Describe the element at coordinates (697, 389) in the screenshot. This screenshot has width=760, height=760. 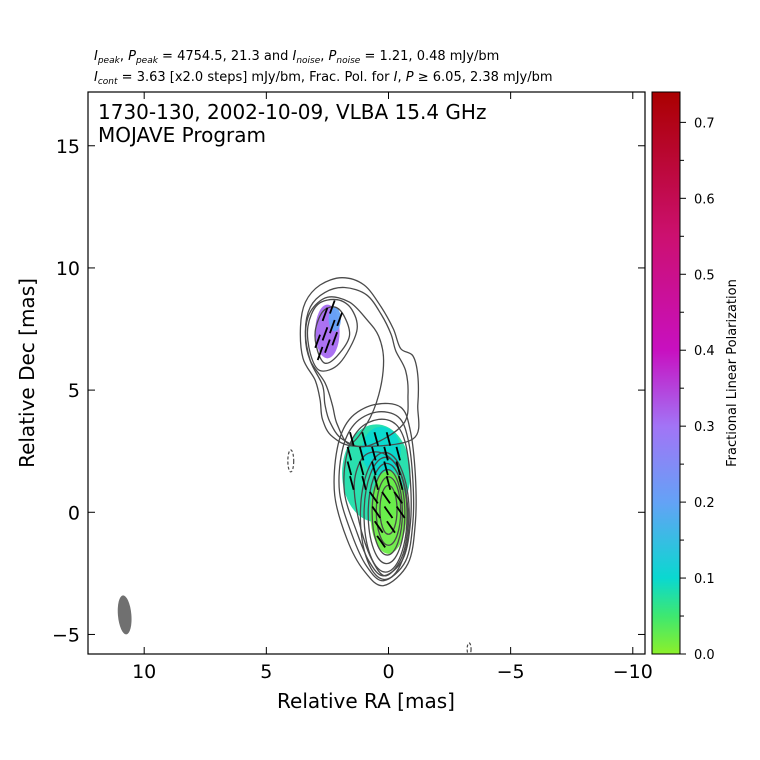
I see `colorbar-ticks: 0.0 0.1 0.2 0.3 0.4 0.5 0.6 0.7` at that location.